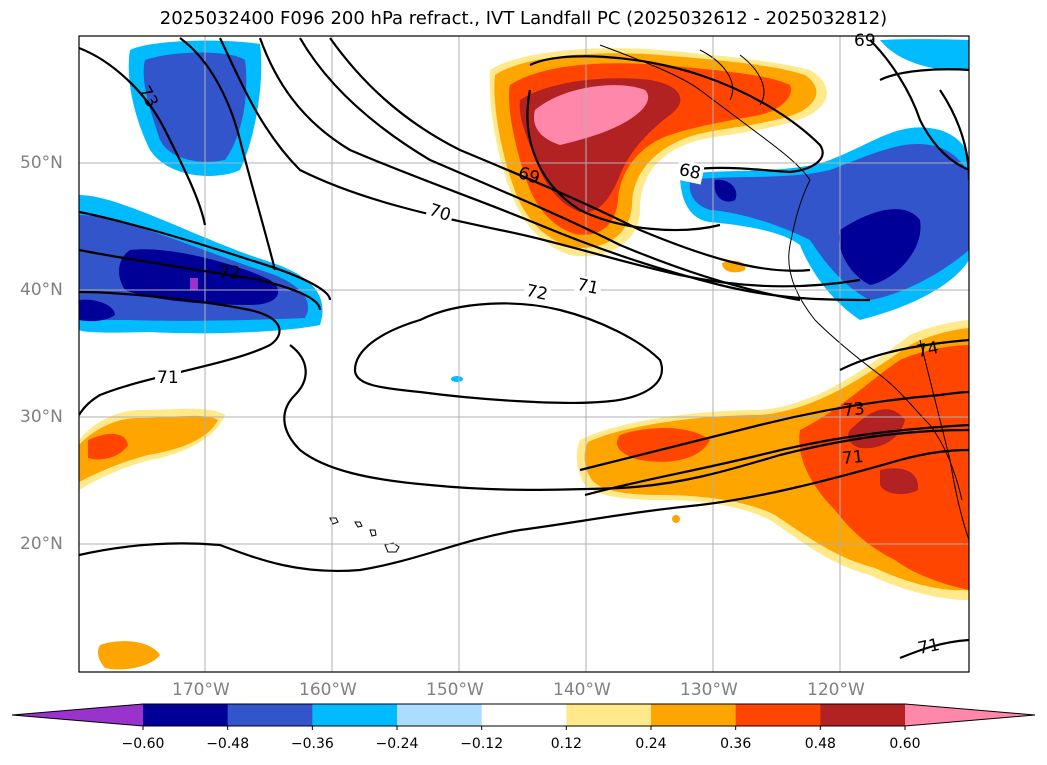 This screenshot has width=1047, height=765. Describe the element at coordinates (865, 41) in the screenshot. I see `contour-label: 69` at that location.